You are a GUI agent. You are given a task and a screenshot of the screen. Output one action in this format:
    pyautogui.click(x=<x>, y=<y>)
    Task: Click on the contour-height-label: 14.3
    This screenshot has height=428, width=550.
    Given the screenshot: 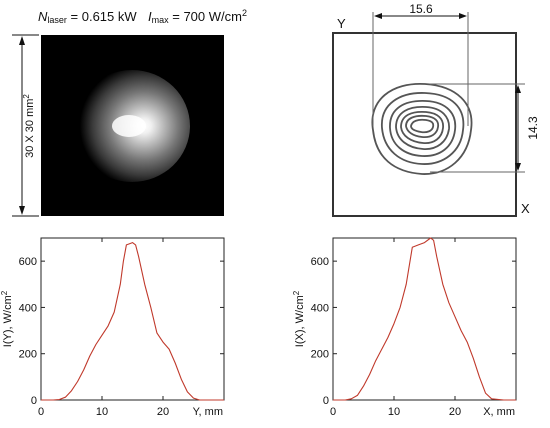 What is the action you would take?
    pyautogui.click(x=533, y=128)
    